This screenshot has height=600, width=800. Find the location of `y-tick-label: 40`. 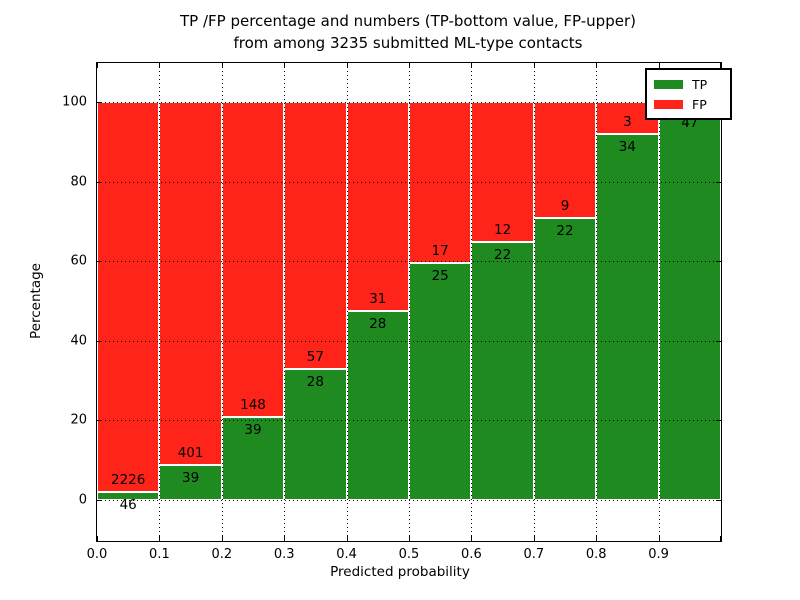

y-tick-label: 40 is located at coordinates (78, 341).